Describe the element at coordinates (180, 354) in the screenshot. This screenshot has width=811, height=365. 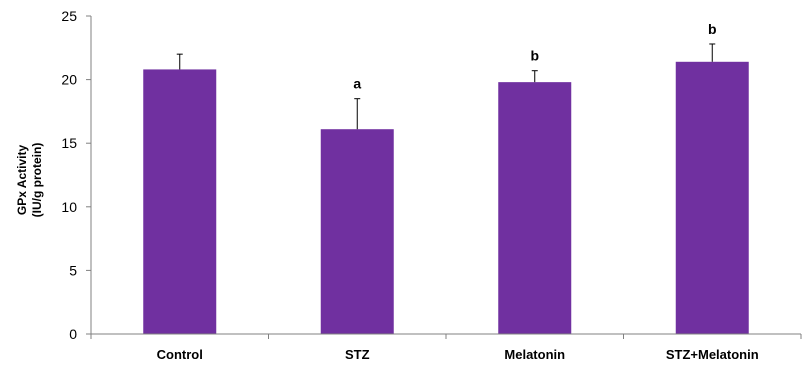
I see `x-category-label: Control` at that location.